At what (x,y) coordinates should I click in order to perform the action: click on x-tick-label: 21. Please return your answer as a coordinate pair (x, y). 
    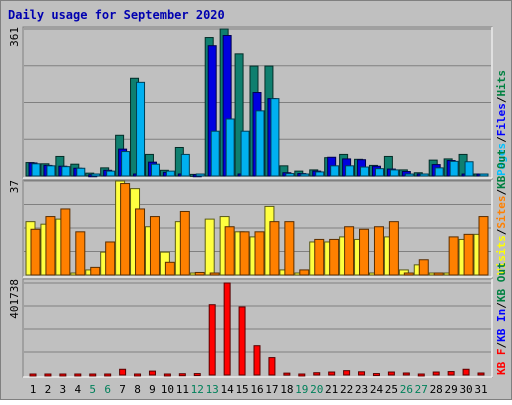
    Looking at the image, I should click on (331, 389).